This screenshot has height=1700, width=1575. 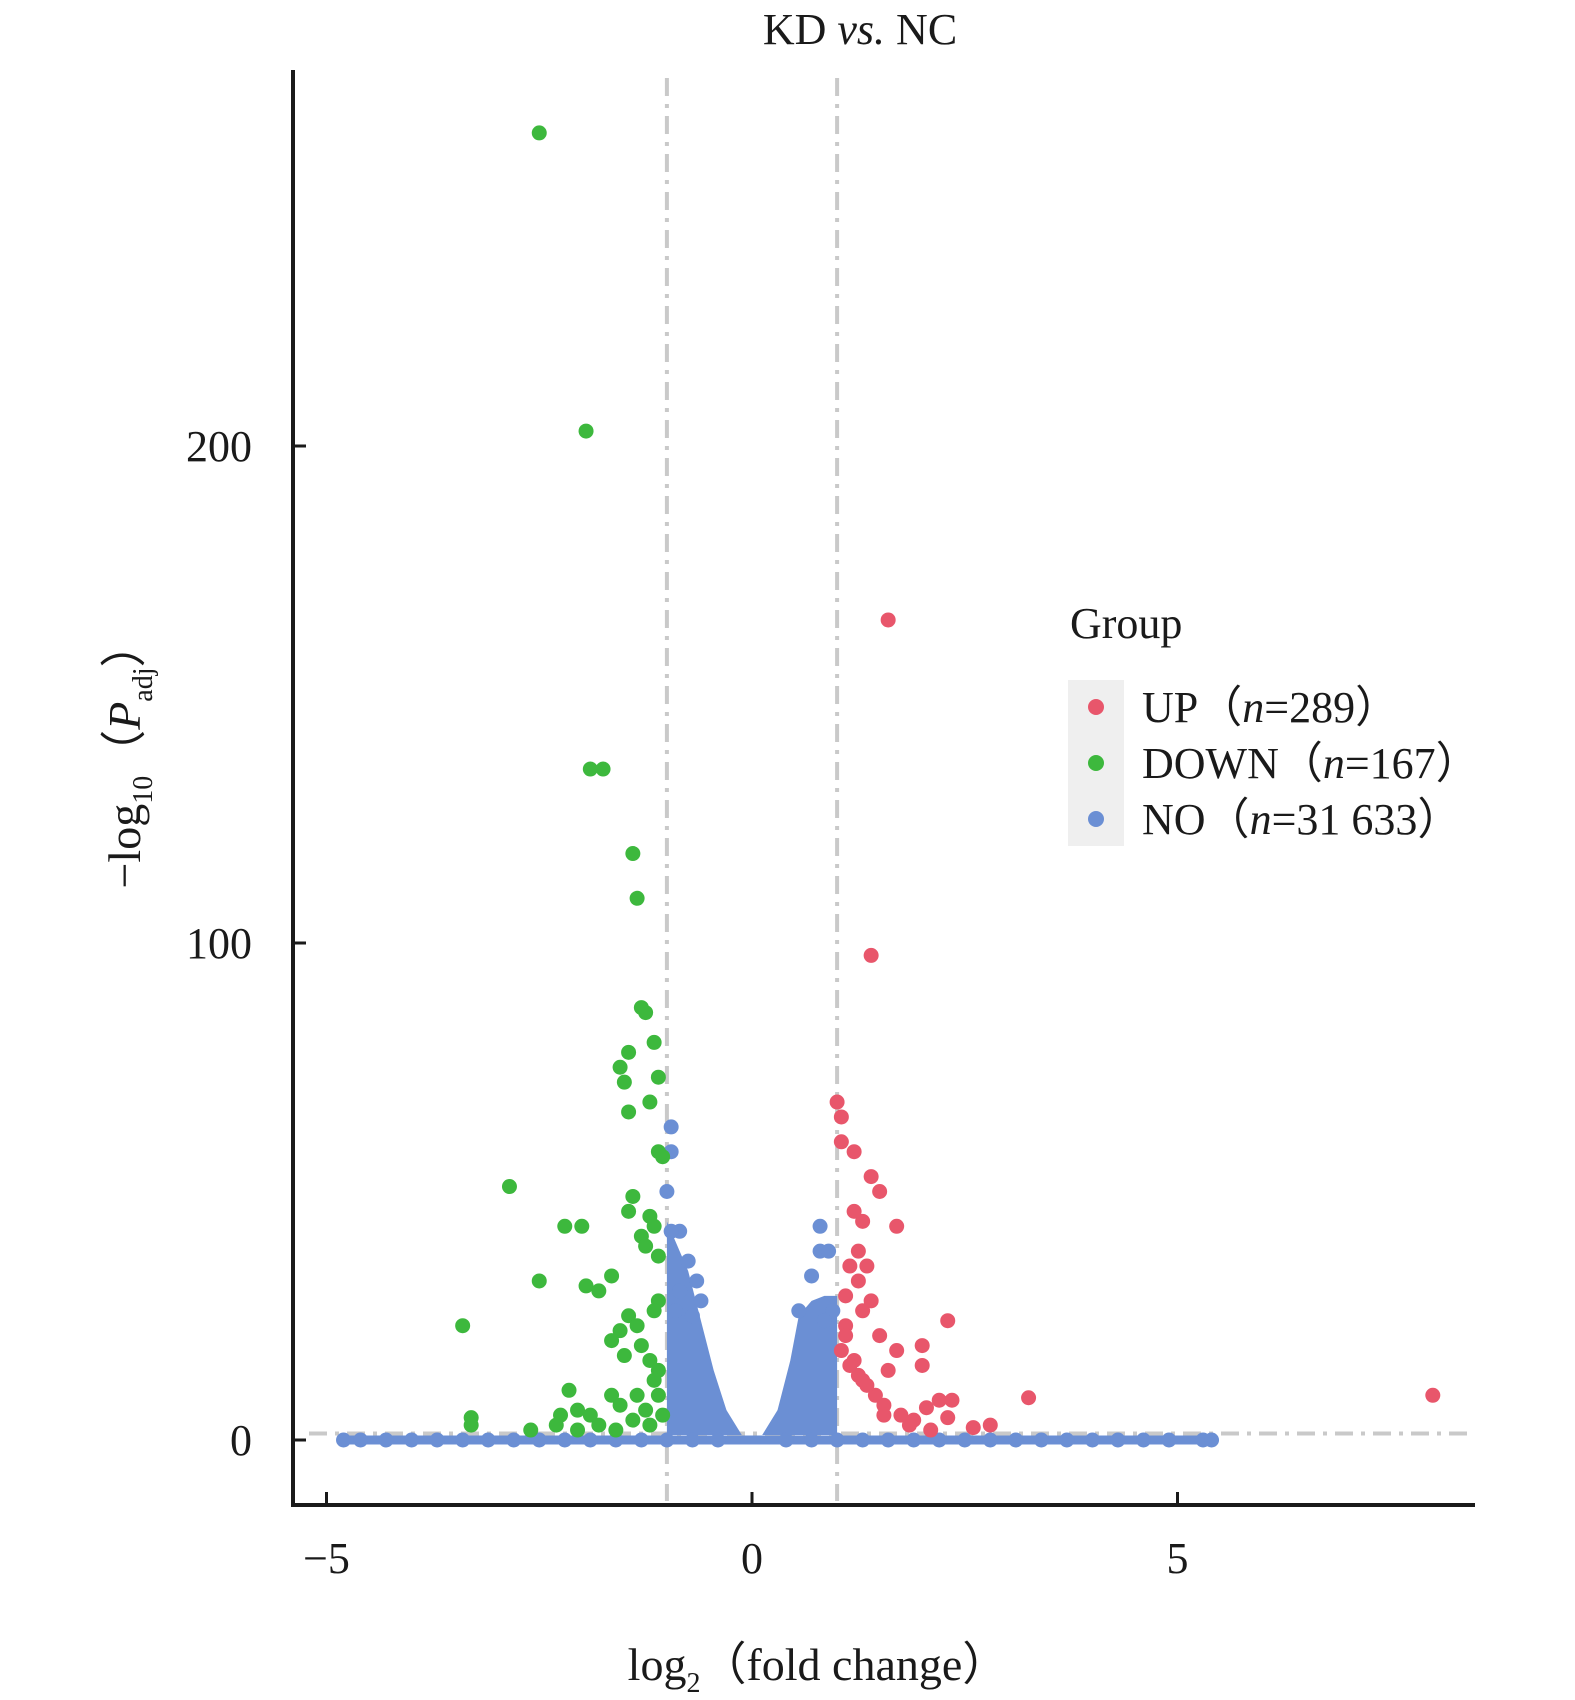 I want to click on legend-swatch-no, so click(x=1096, y=819).